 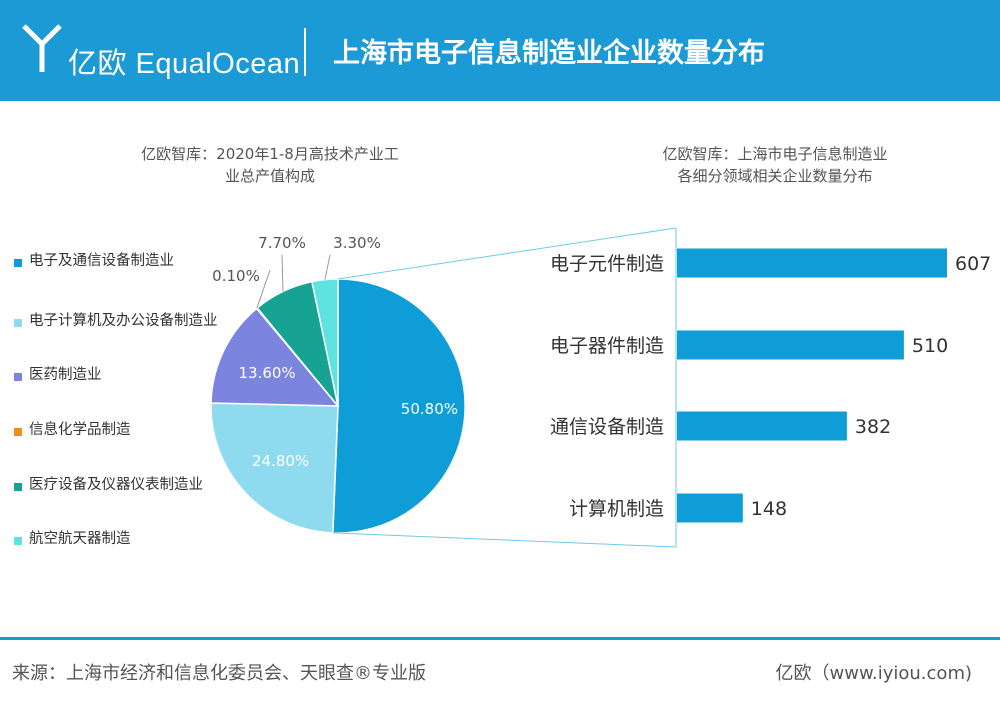 I want to click on bar-category-label: 通信设备制造, so click(x=607, y=427).